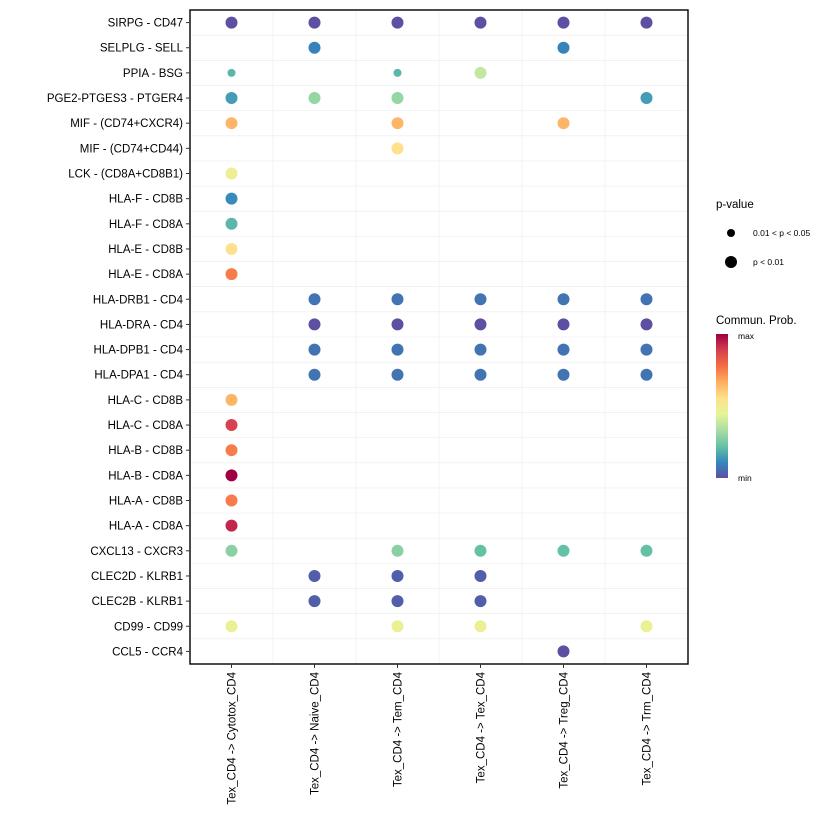  What do you see at coordinates (136, 552) in the screenshot?
I see `y-tick-label: CXCL13 - CXCR3` at bounding box center [136, 552].